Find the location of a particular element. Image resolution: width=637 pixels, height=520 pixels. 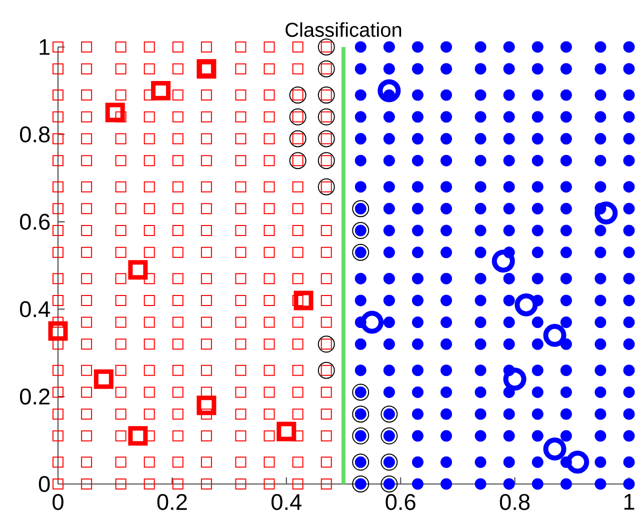

y-tick-label: 0.6 is located at coordinates (35, 222).